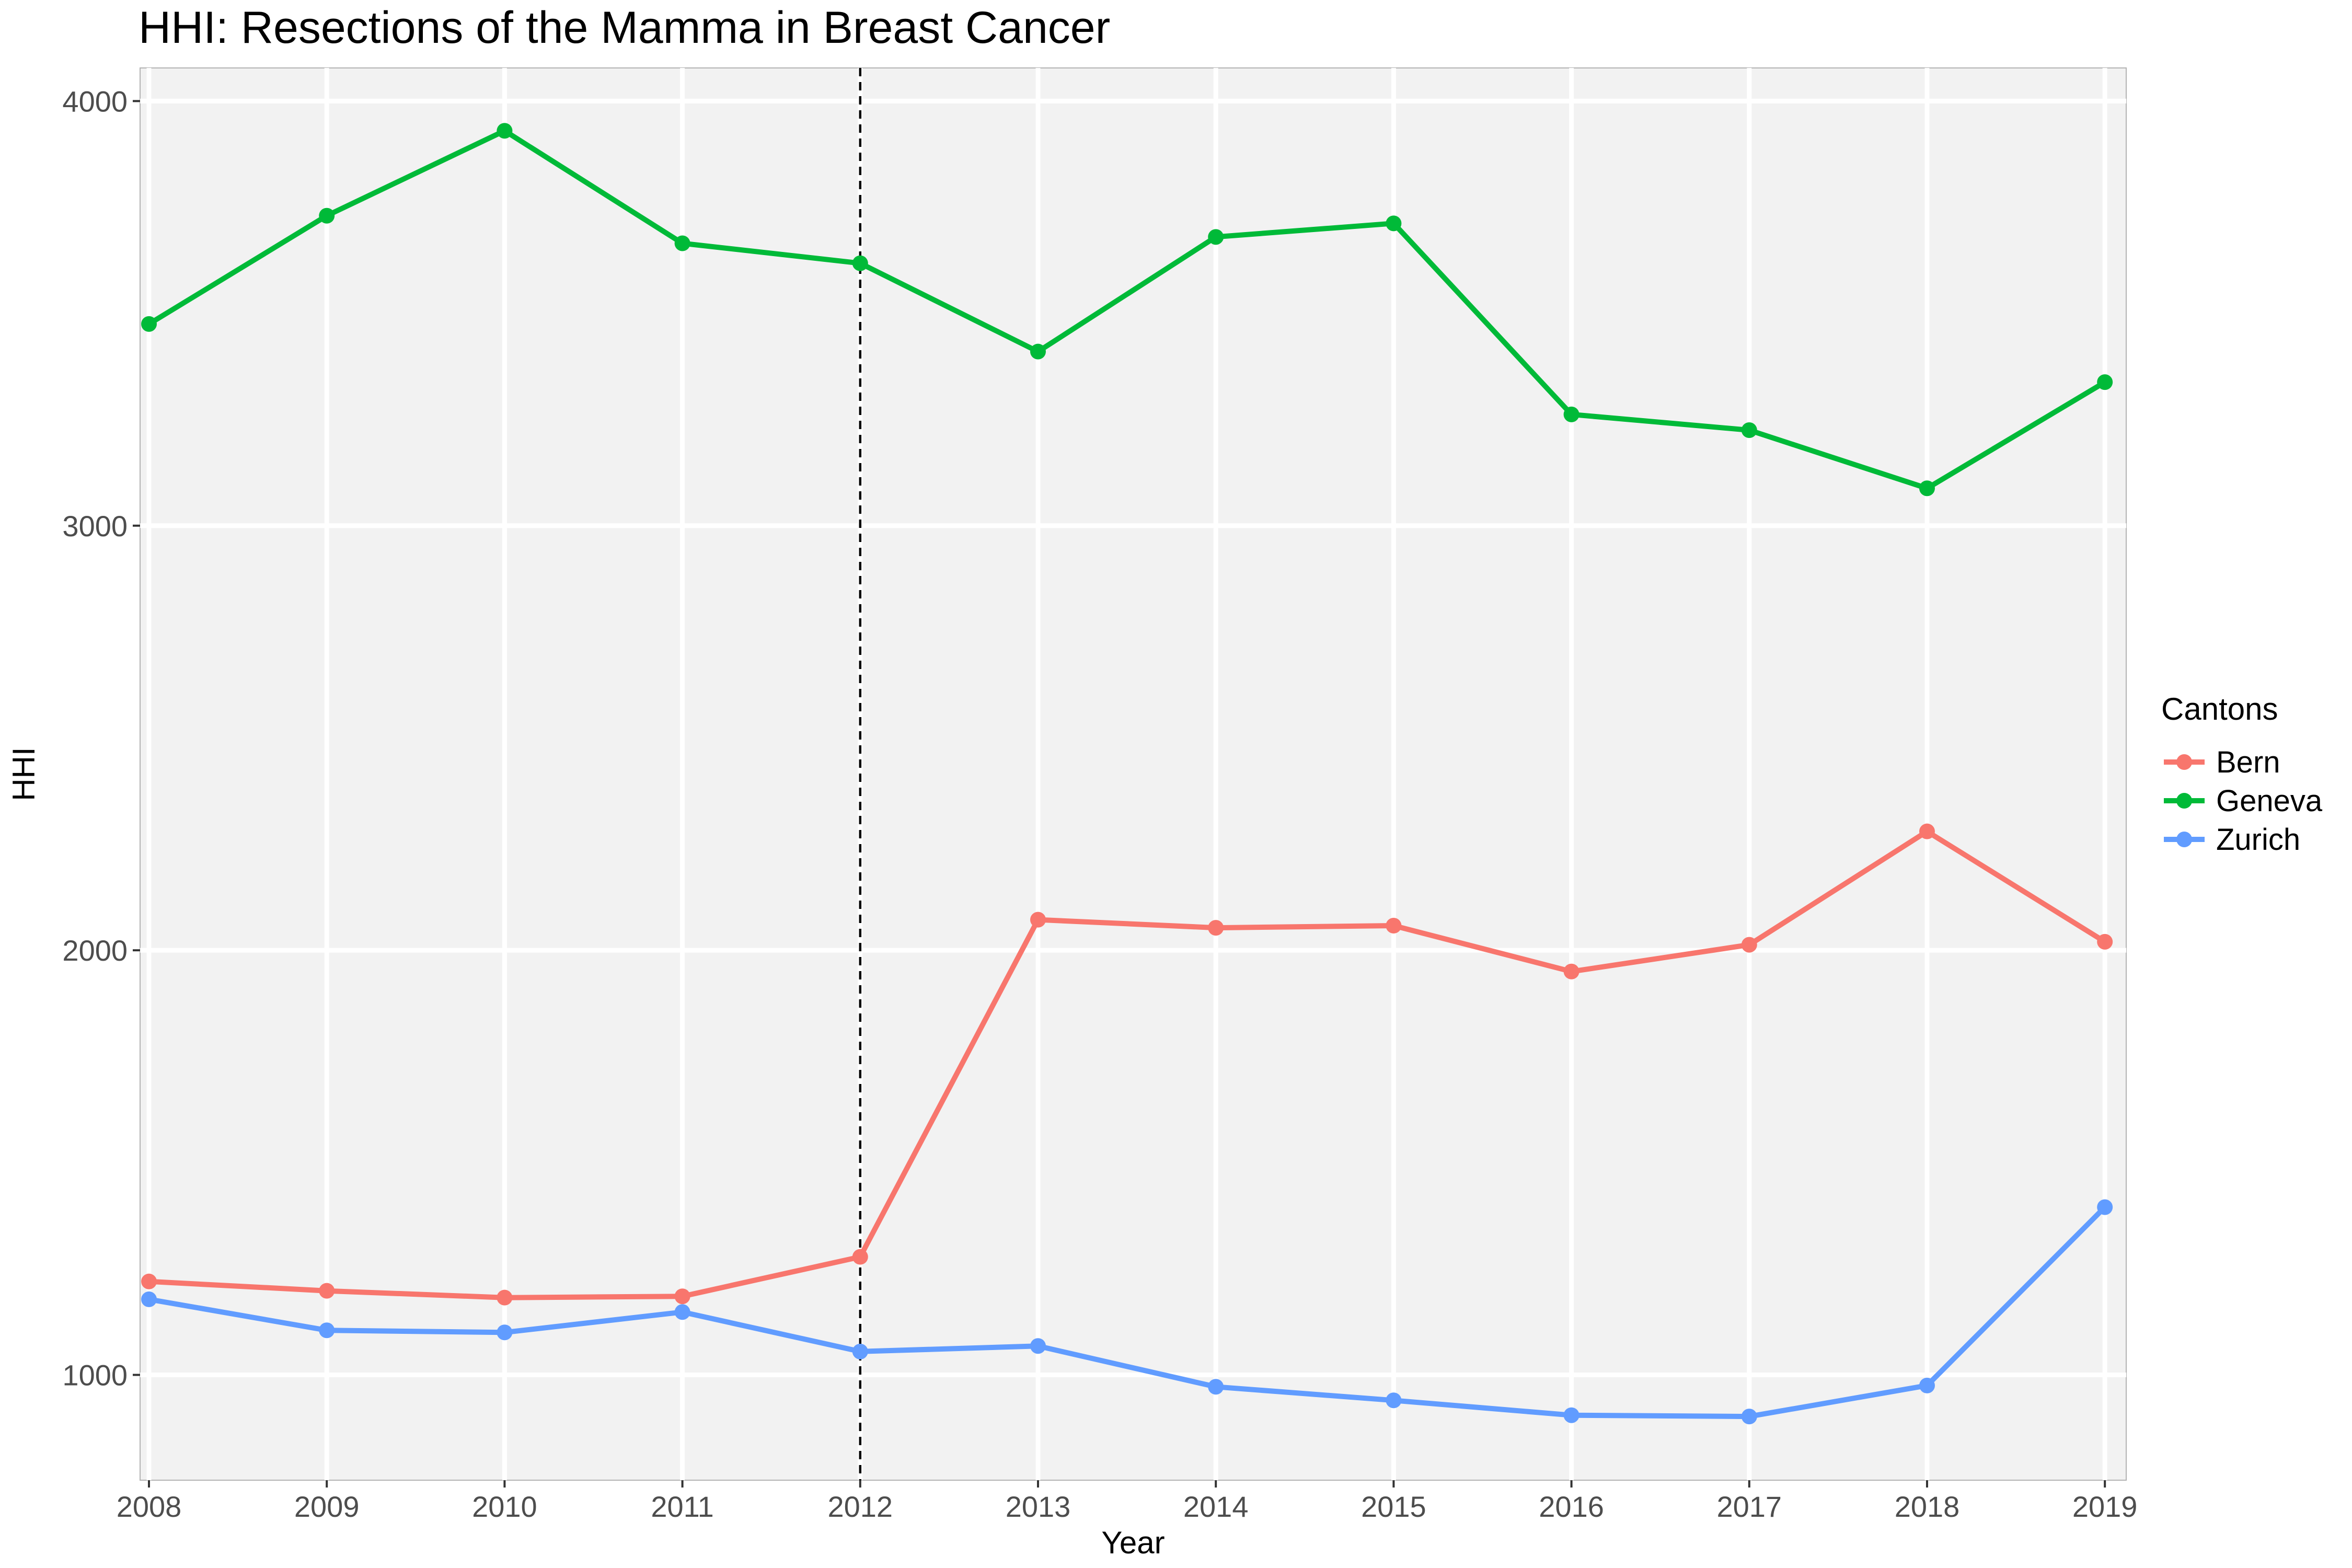  What do you see at coordinates (95, 950) in the screenshot?
I see `y-tick-label: 2000` at bounding box center [95, 950].